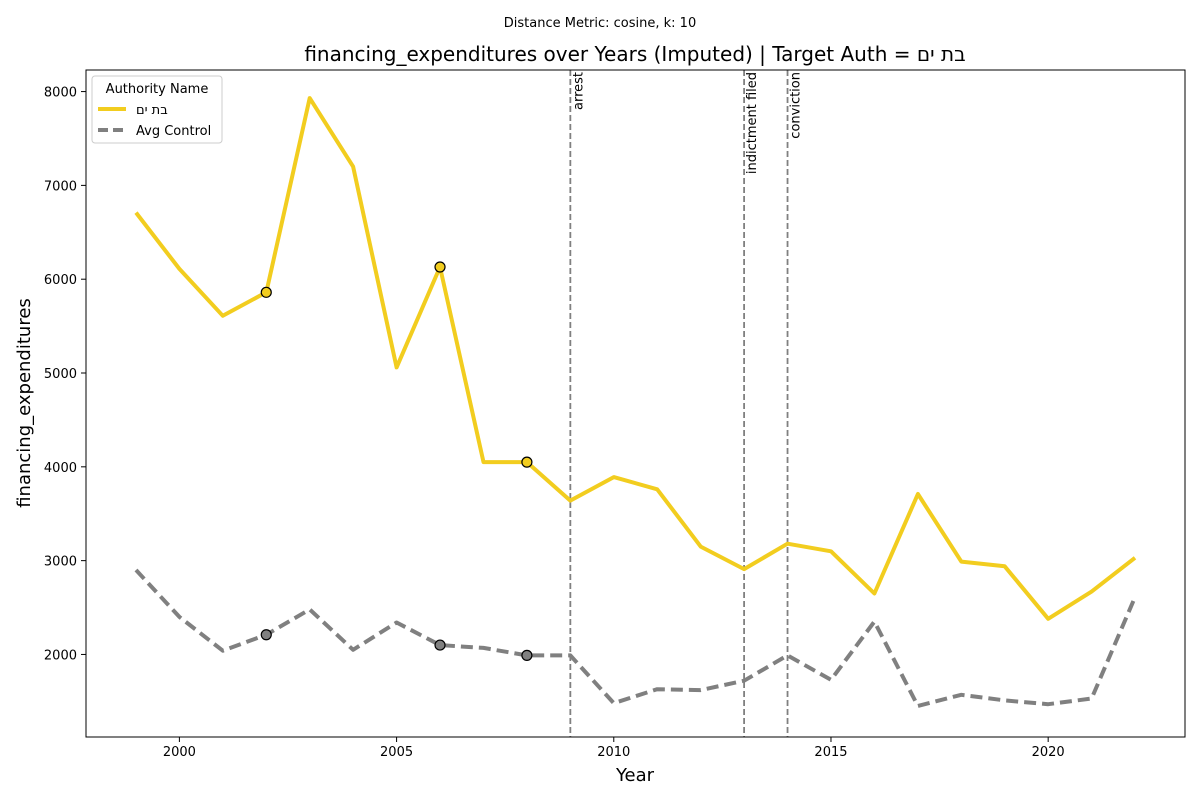 The image size is (1200, 800). I want to click on y-axis: 2000 3000 4000 5000 6000 7000 8000, so click(65, 374).